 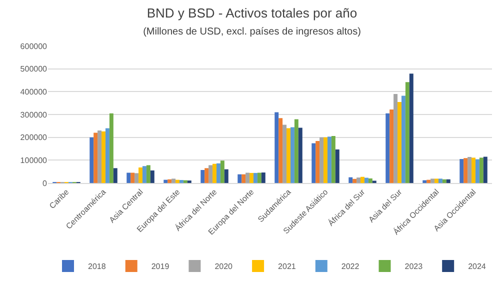 What do you see at coordinates (252, 13) in the screenshot?
I see `chart-title: BND y BSD - Activos totales por año` at bounding box center [252, 13].